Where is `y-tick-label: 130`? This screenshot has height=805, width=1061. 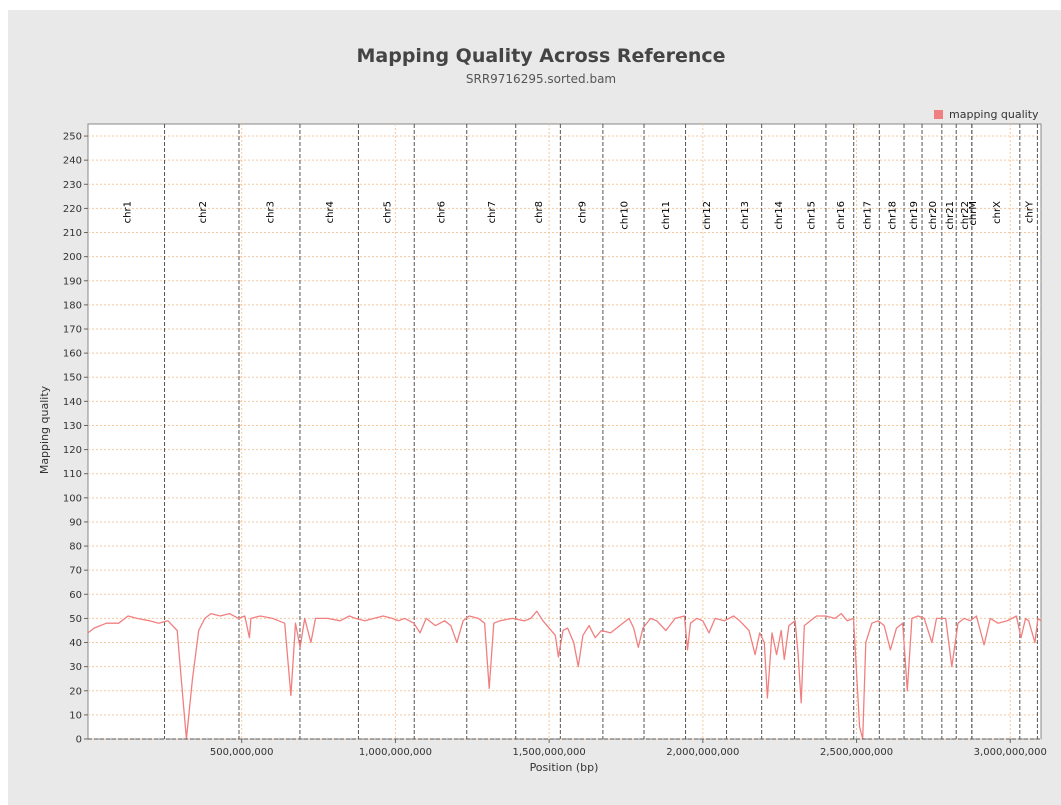 y-tick-label: 130 is located at coordinates (72, 426).